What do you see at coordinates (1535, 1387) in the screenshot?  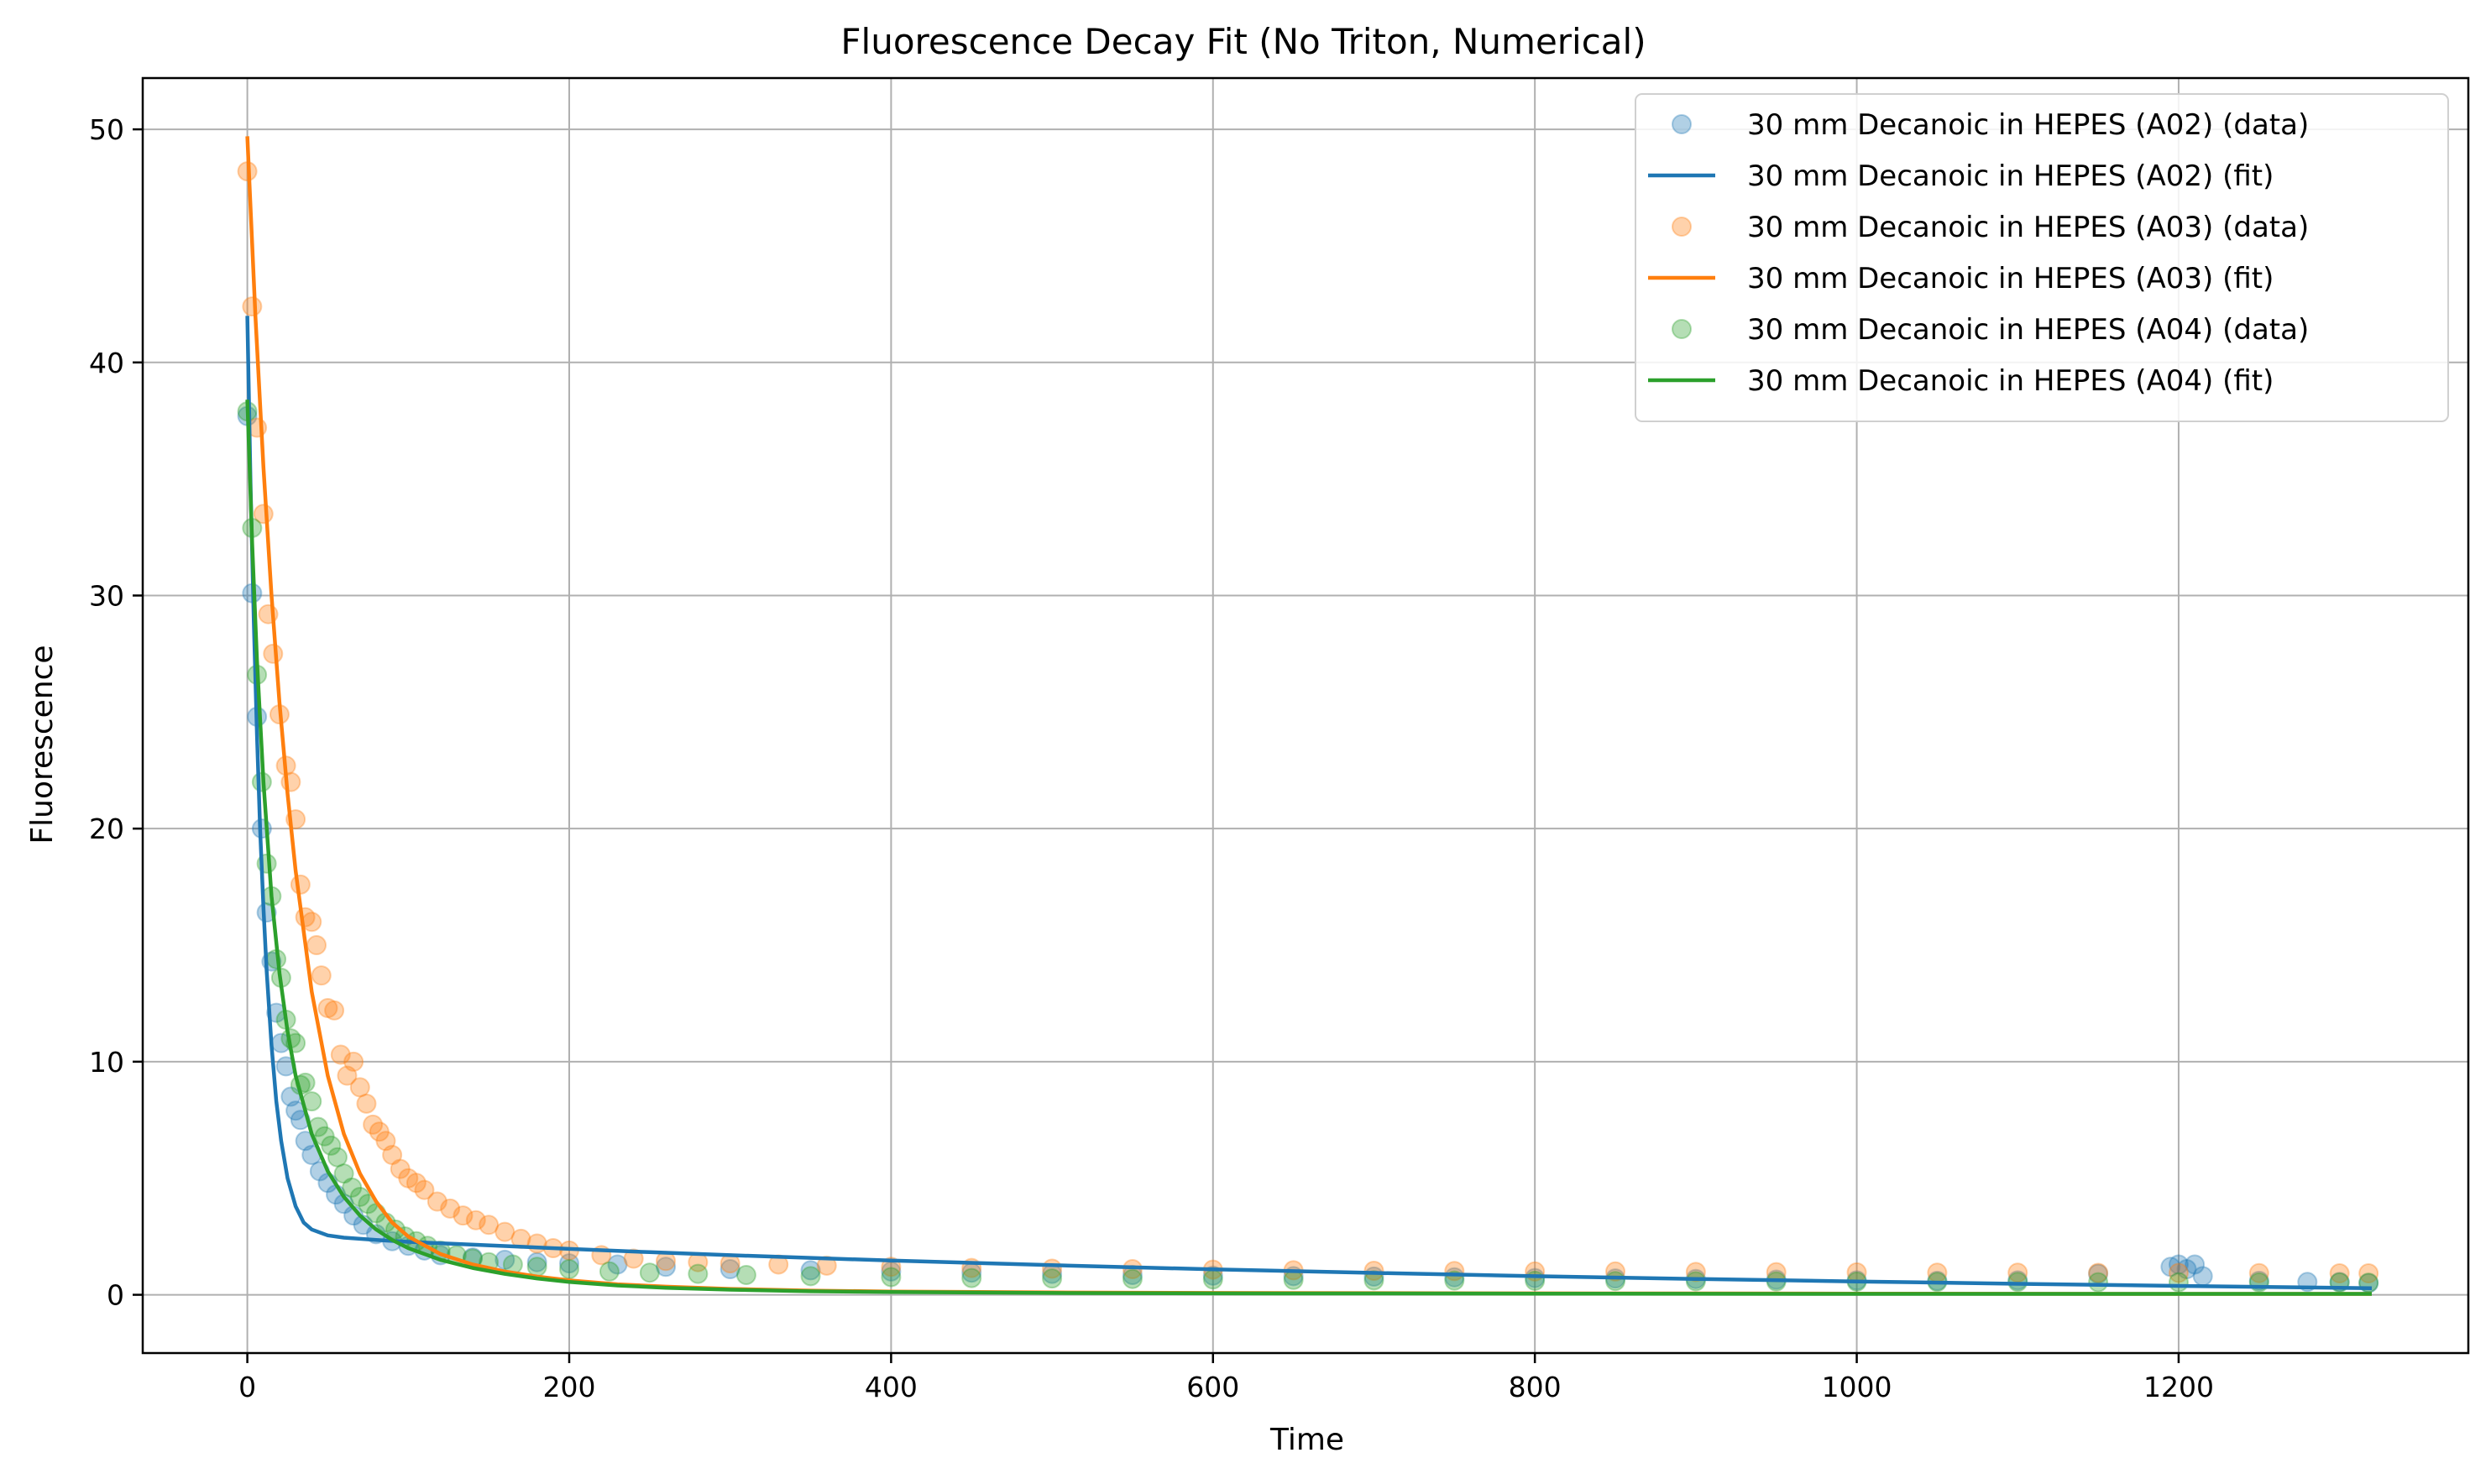 I see `x-tick-label: 800` at bounding box center [1535, 1387].